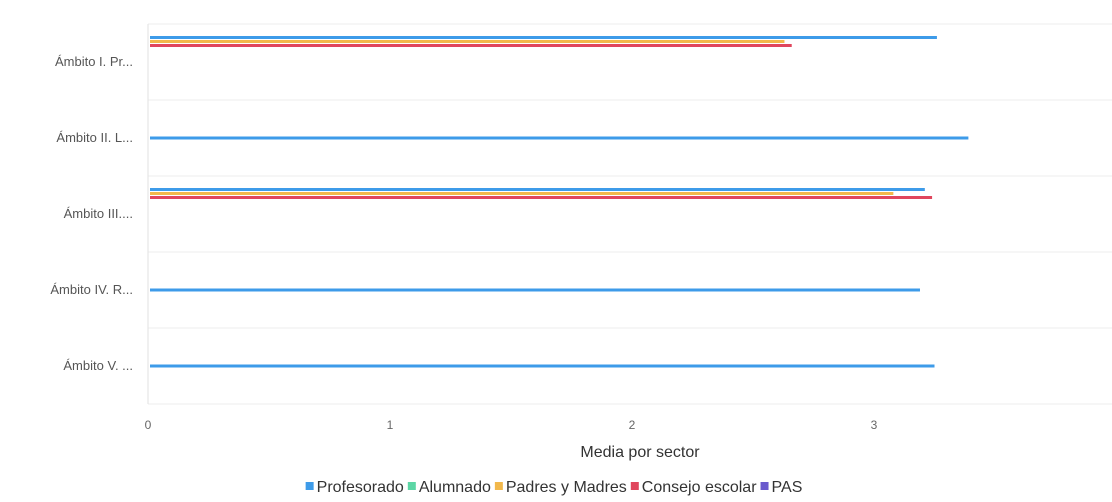 The height and width of the screenshot is (502, 1112). Describe the element at coordinates (640, 452) in the screenshot. I see `x-axis-title: Media por sector` at that location.